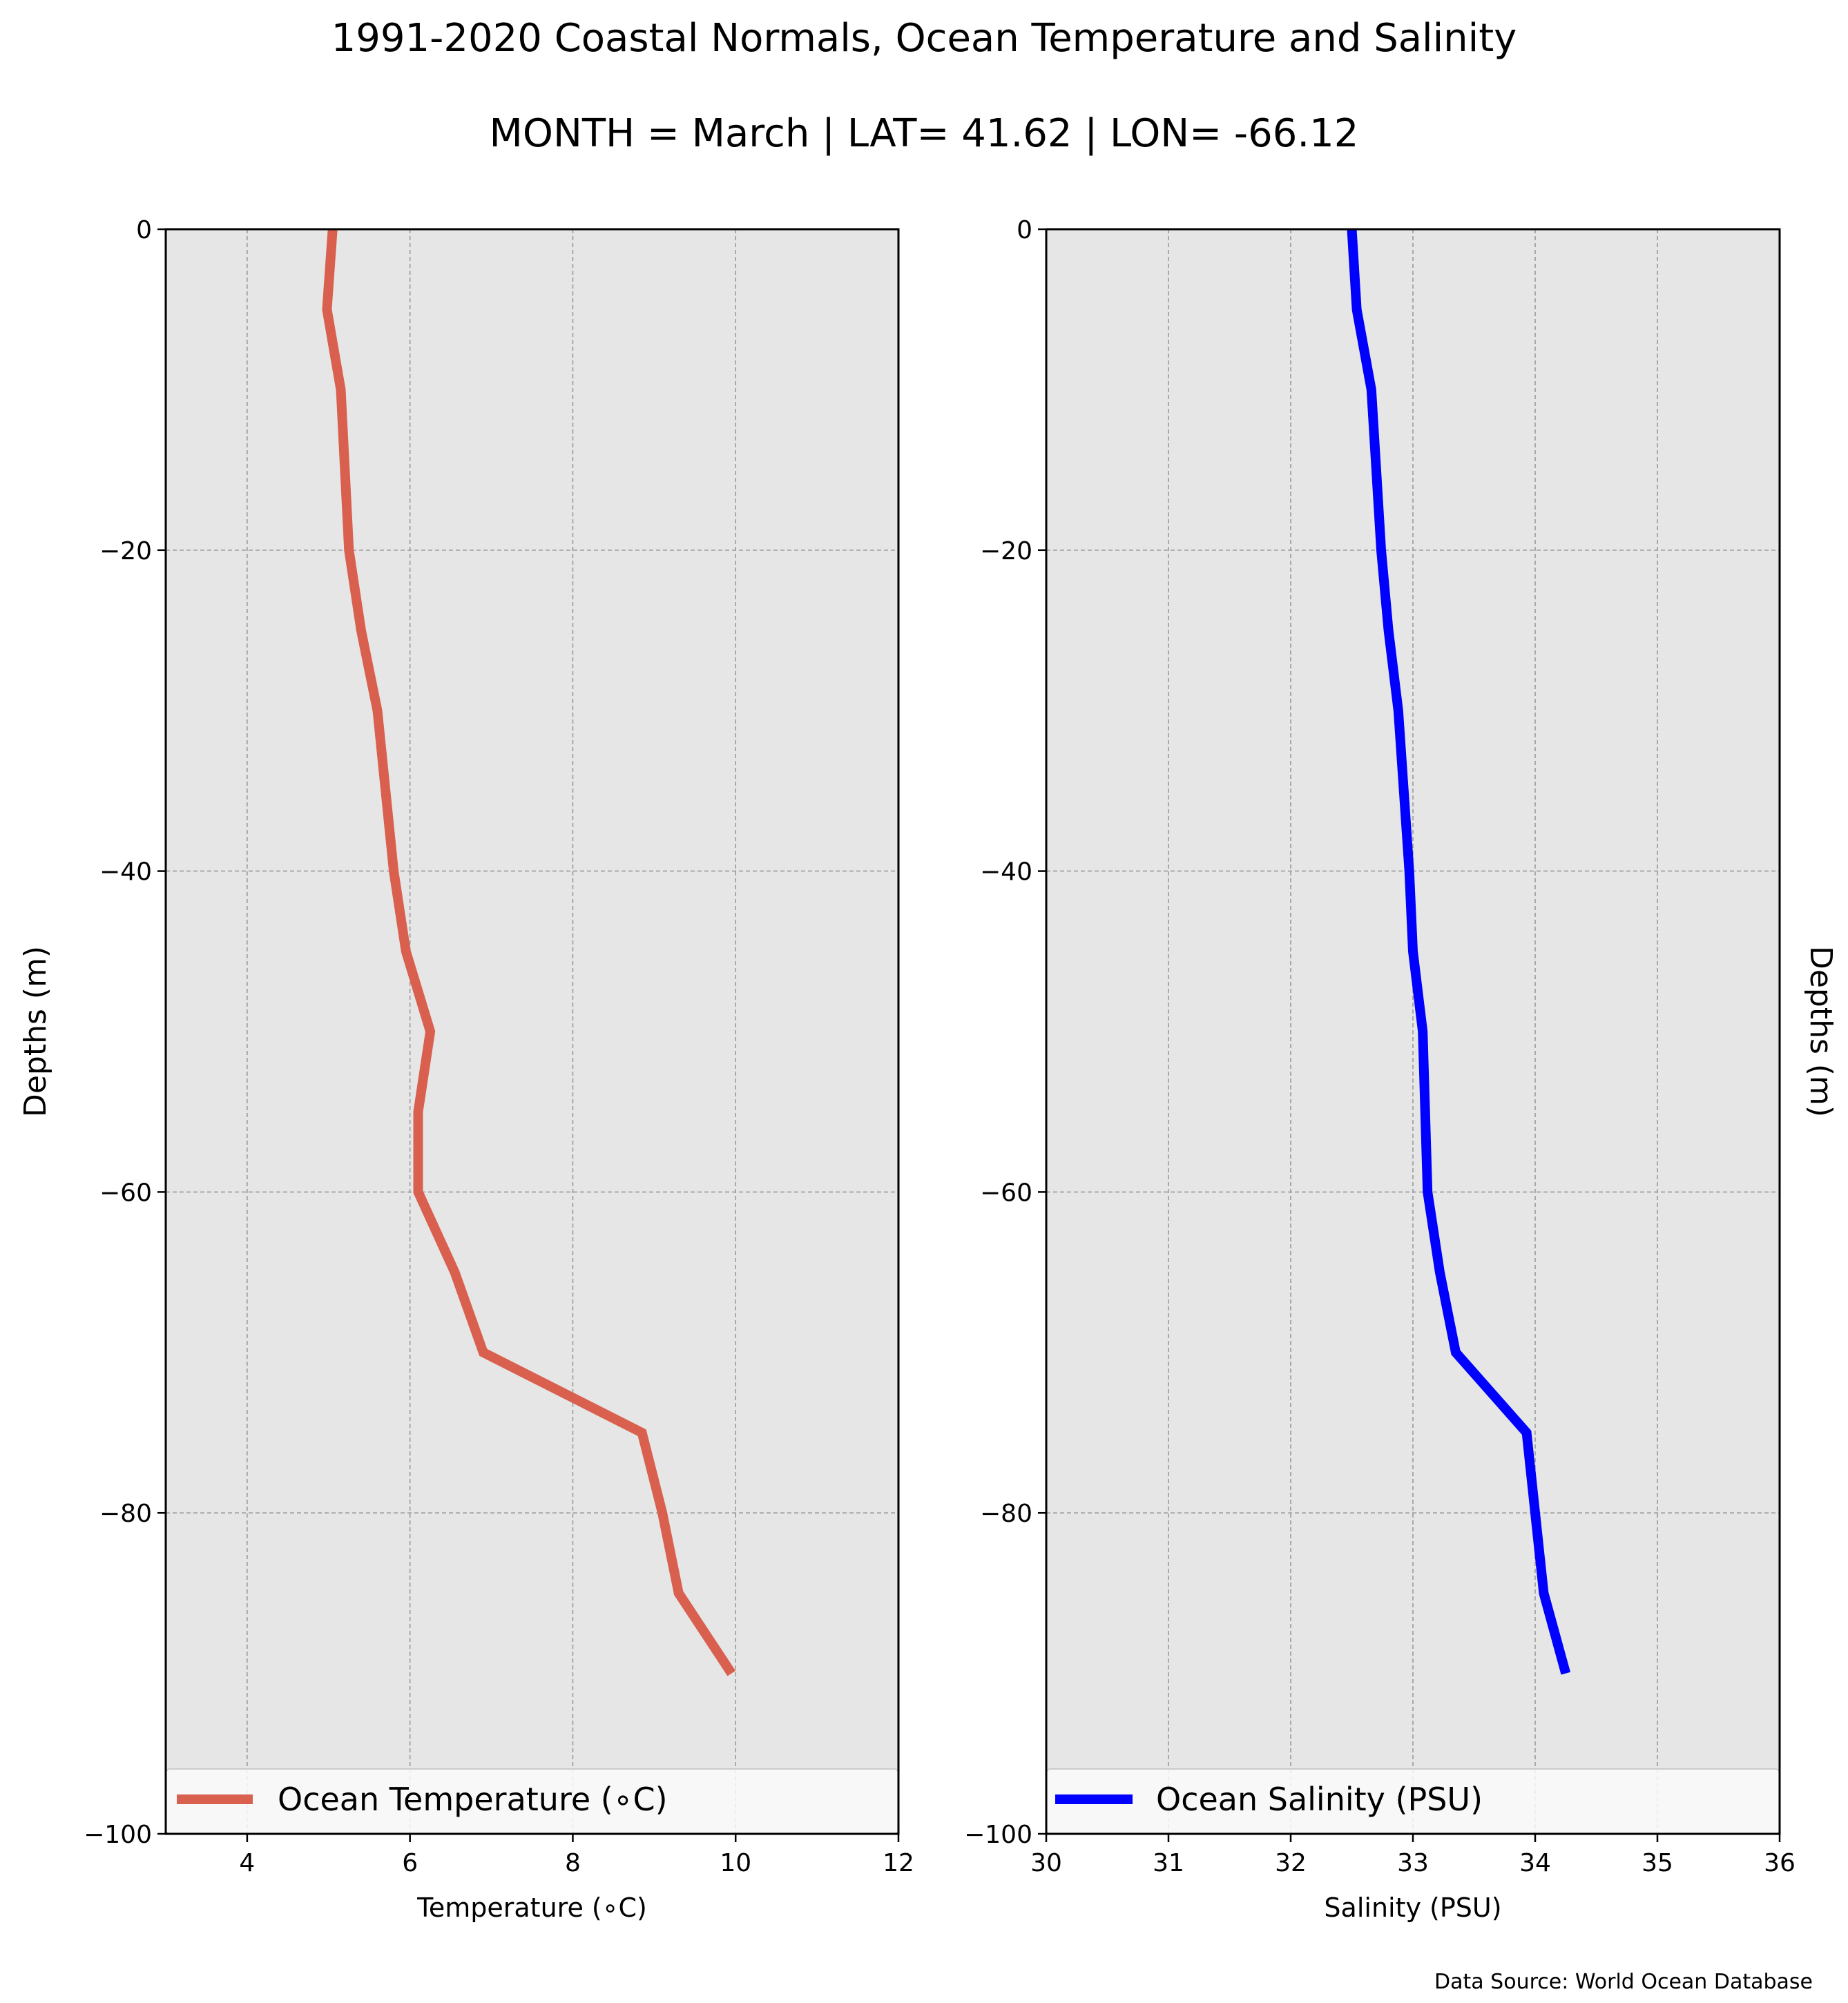 The width and height of the screenshot is (1848, 2003). What do you see at coordinates (1046, 1863) in the screenshot?
I see `salinity-x-tick-label: 30` at bounding box center [1046, 1863].